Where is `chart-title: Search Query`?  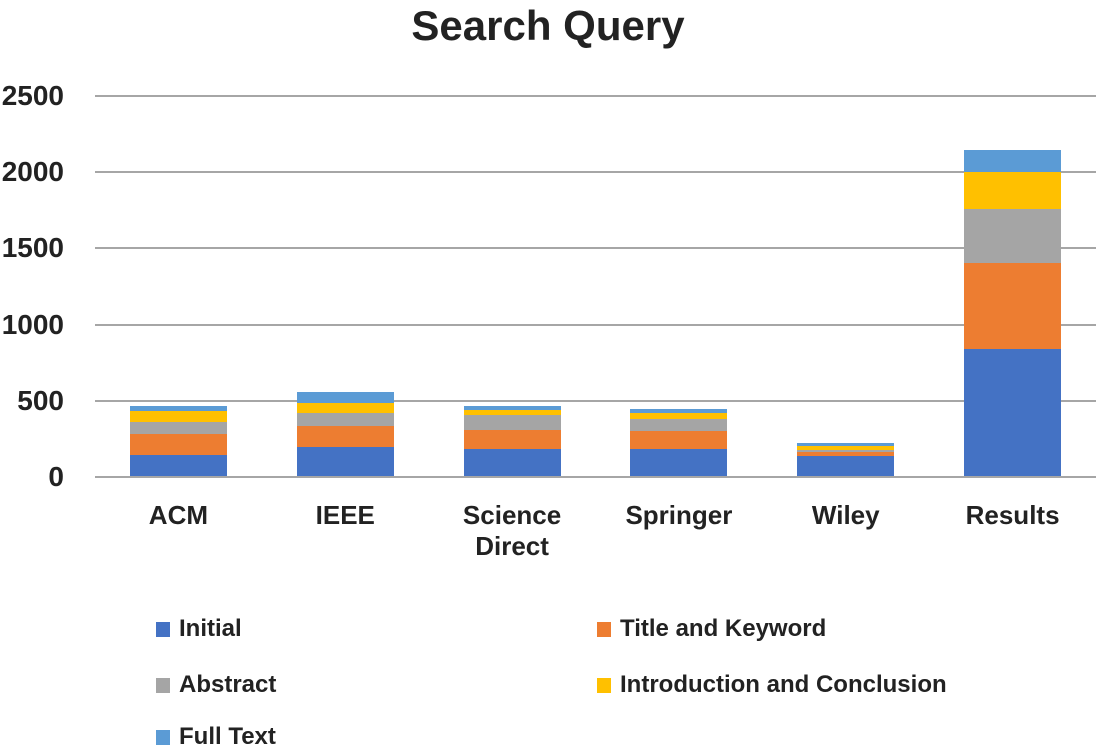
chart-title: Search Query is located at coordinates (548, 25).